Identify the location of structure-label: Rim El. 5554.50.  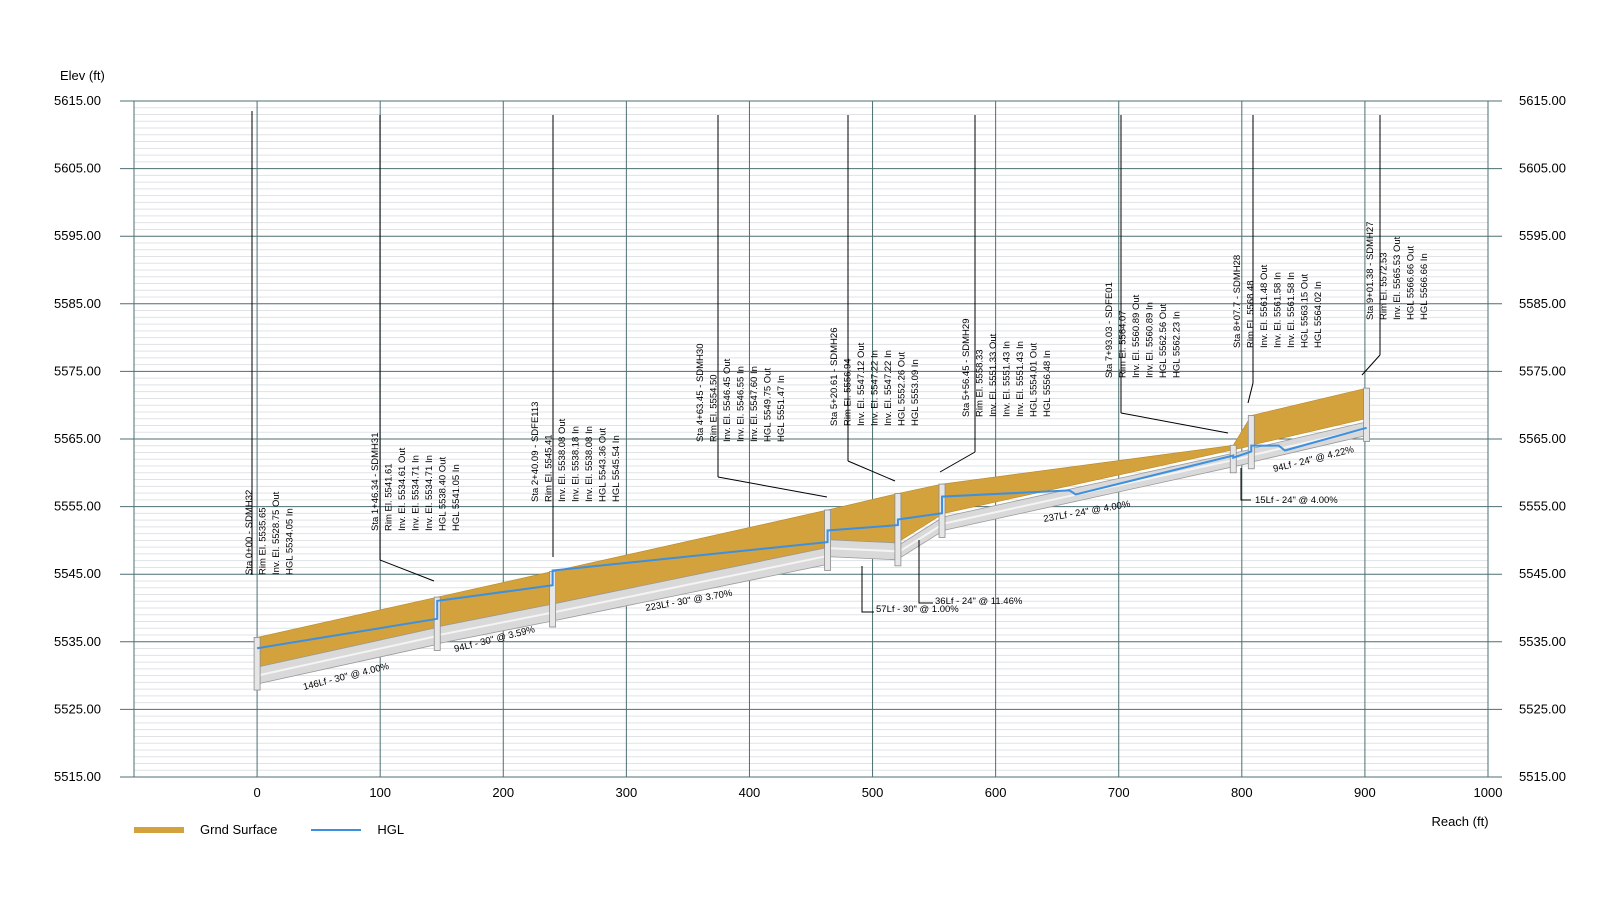
(714, 408).